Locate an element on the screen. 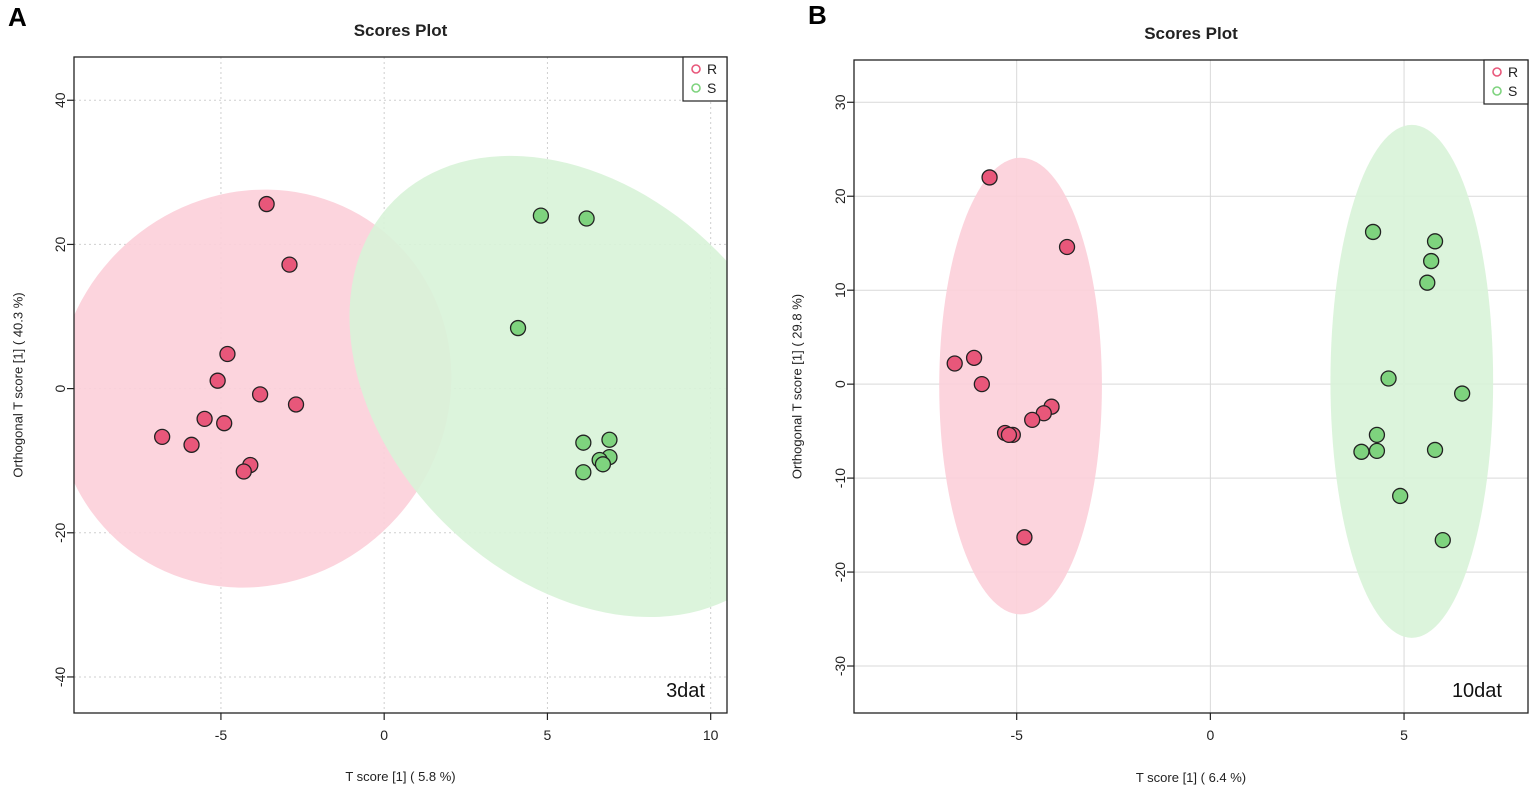 This screenshot has height=798, width=1535. y-axis-label: Orthogonal T score [1] ( 40.3 %) is located at coordinates (18, 384).